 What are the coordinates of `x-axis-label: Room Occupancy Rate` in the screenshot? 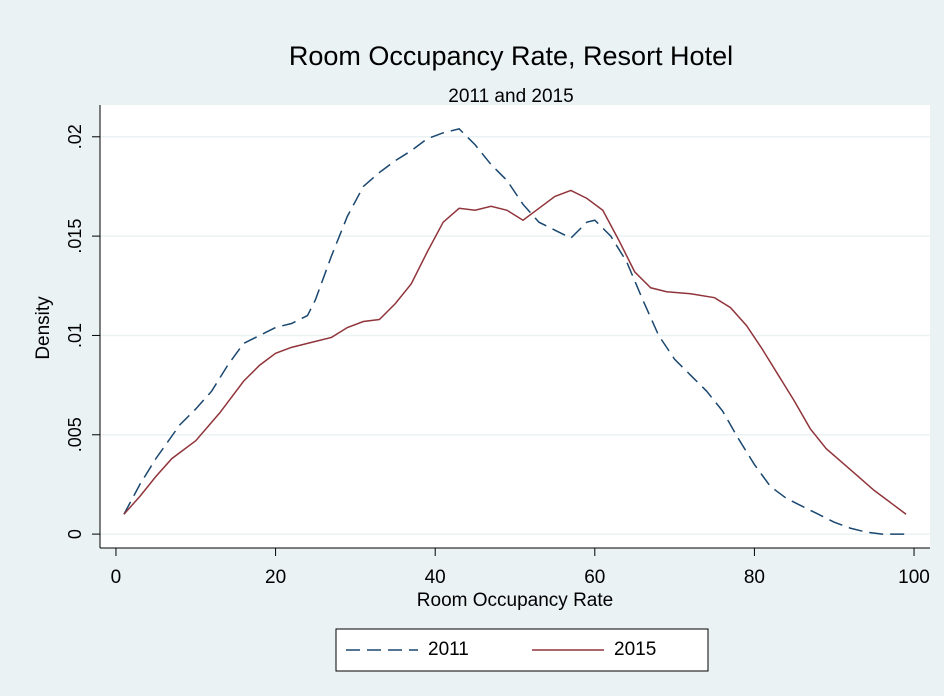 It's located at (515, 600).